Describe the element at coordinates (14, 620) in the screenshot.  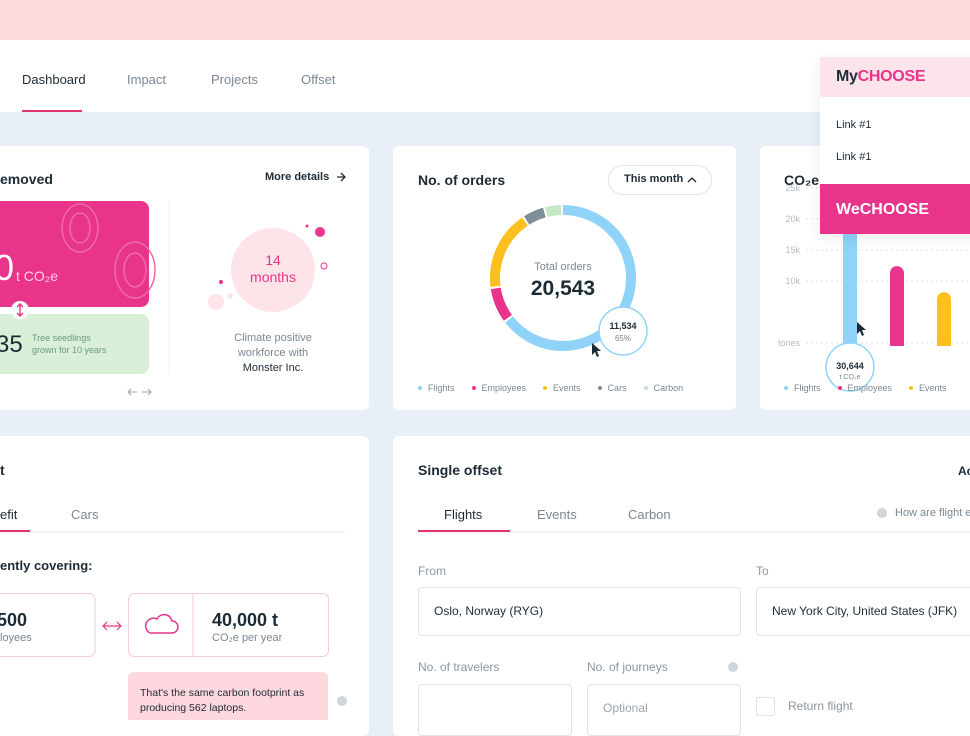
I see `stat-value: 500` at that location.